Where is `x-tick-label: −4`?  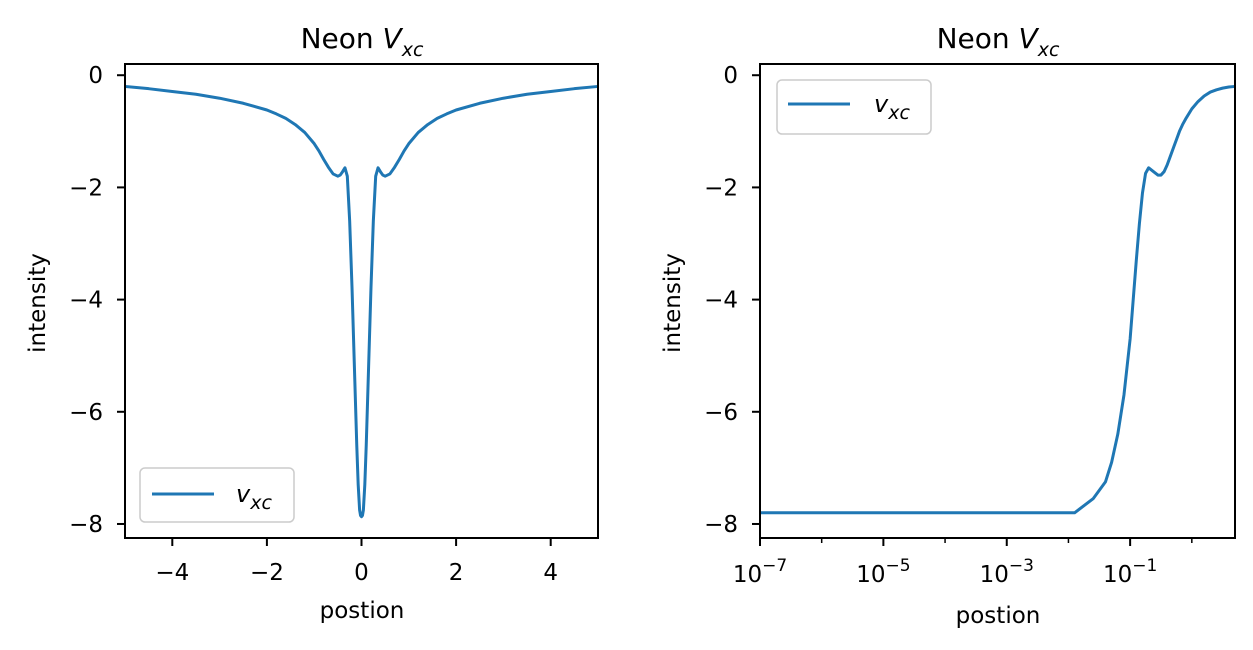
x-tick-label: −4 is located at coordinates (172, 573).